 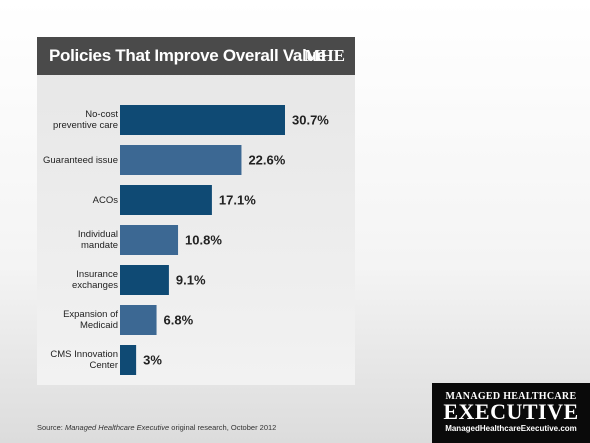 What do you see at coordinates (152, 359) in the screenshot?
I see `value-label: 3%` at bounding box center [152, 359].